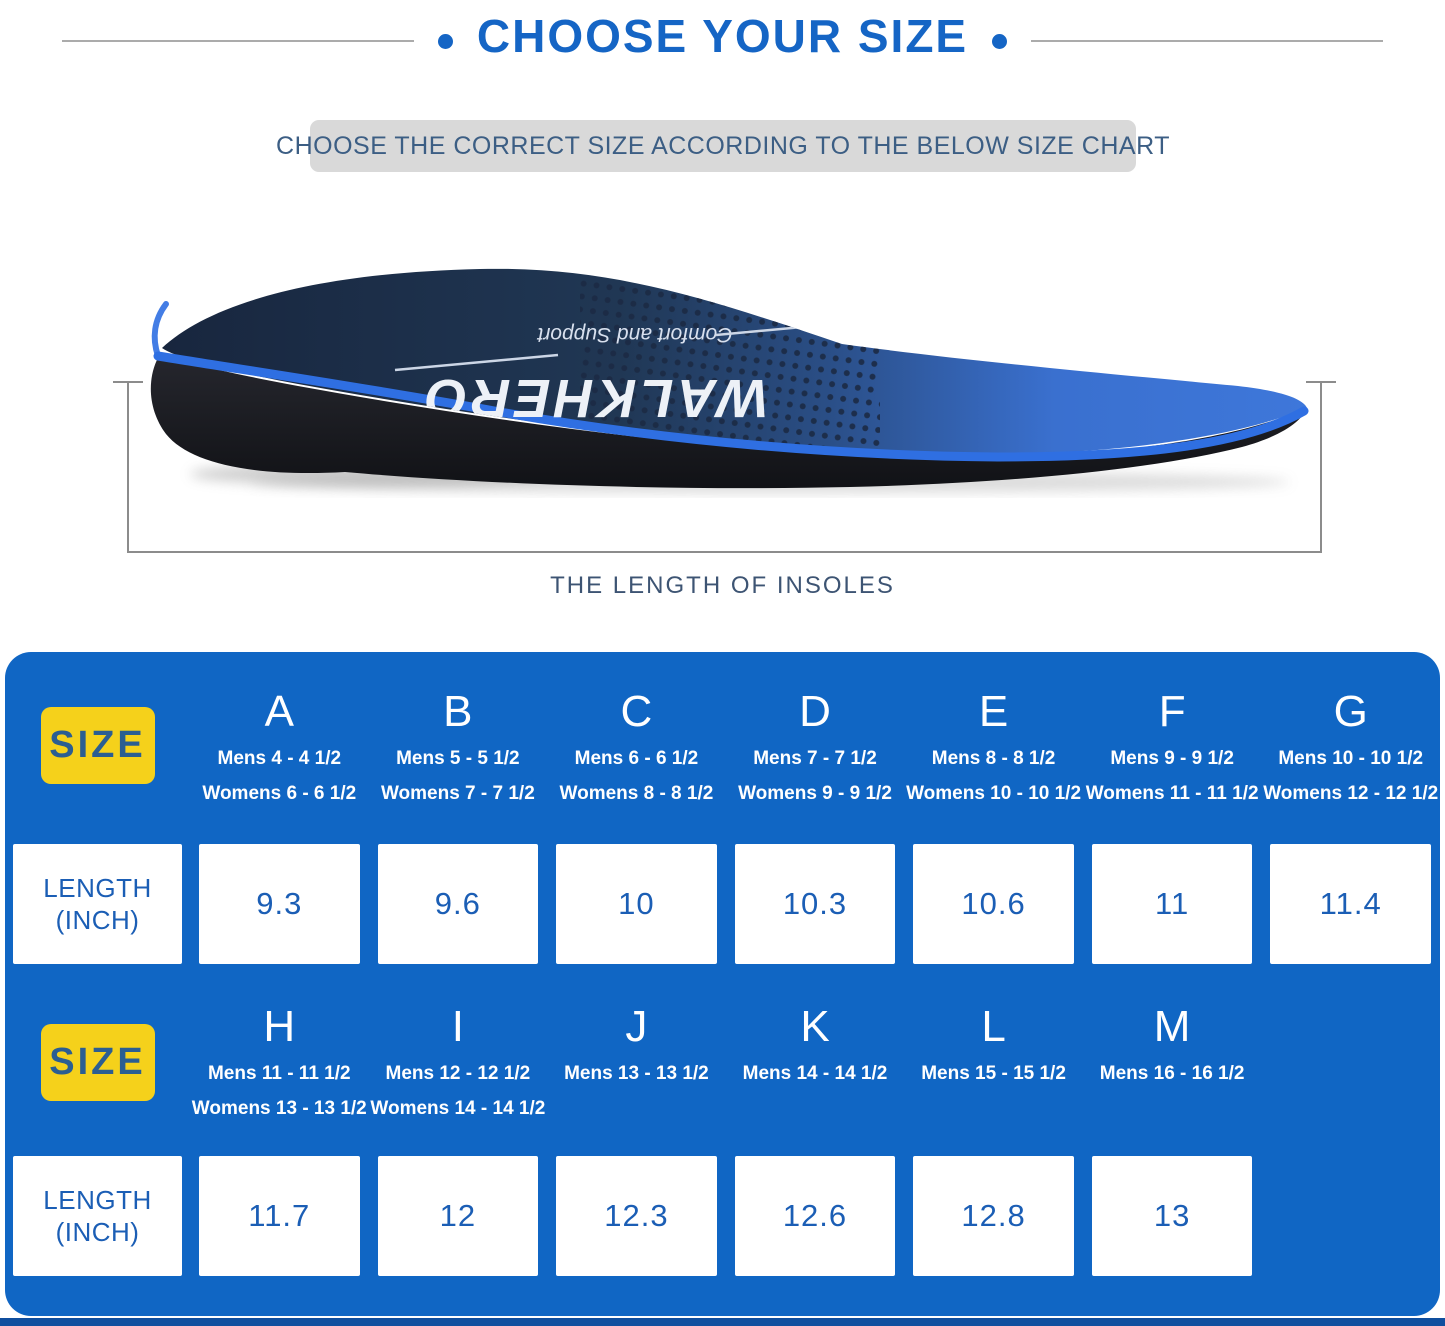  What do you see at coordinates (97, 920) in the screenshot?
I see `length-label-line2: (INCH)` at bounding box center [97, 920].